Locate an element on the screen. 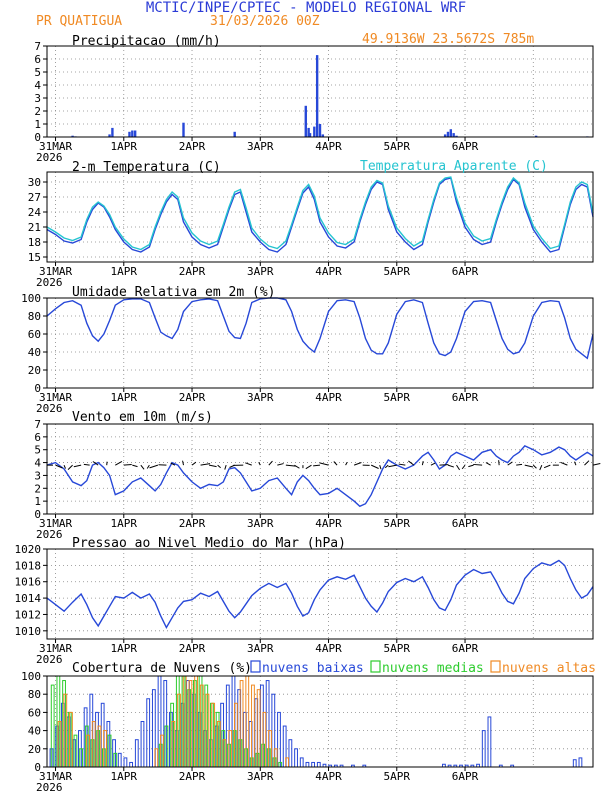 The image size is (612, 792). y-tick-label: 1 is located at coordinates (37, 124).